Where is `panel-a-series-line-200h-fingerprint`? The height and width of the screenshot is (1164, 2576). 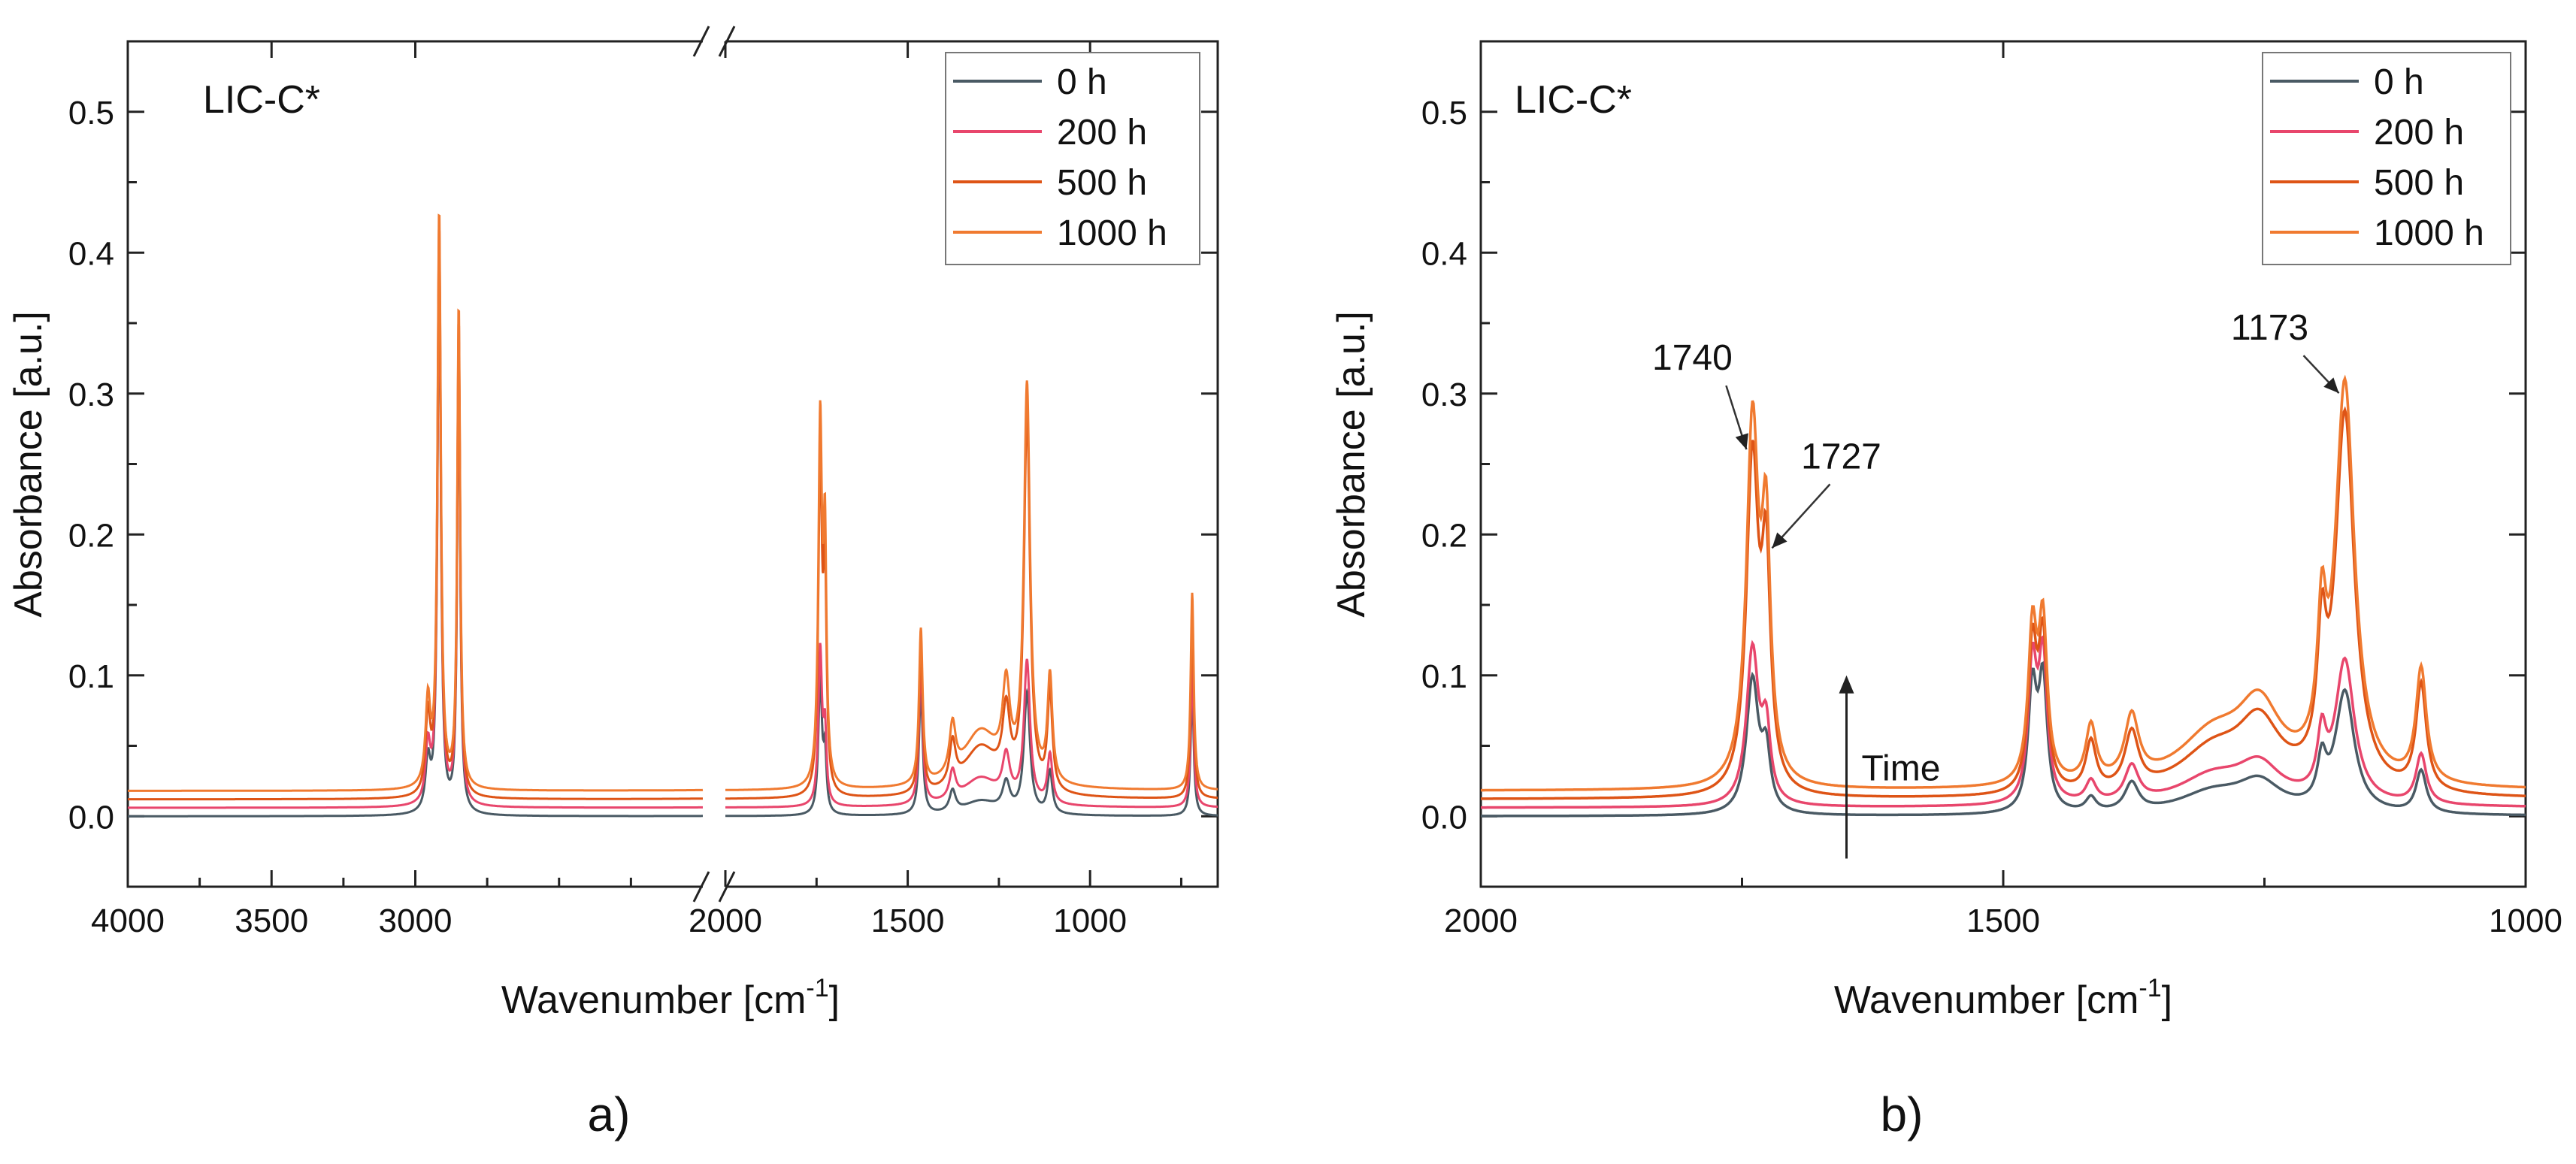
panel-a-series-line-200h-fingerprint is located at coordinates (971, 725).